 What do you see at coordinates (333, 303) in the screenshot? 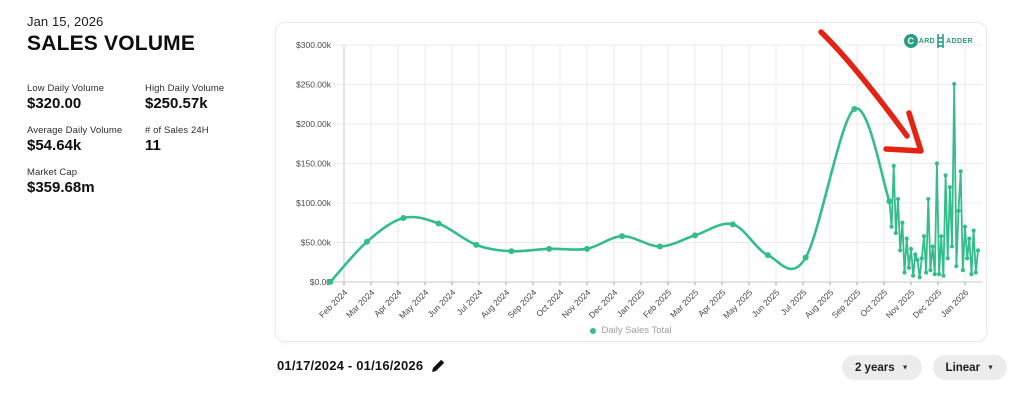
I see `svg-text: Feb 2024` at bounding box center [333, 303].